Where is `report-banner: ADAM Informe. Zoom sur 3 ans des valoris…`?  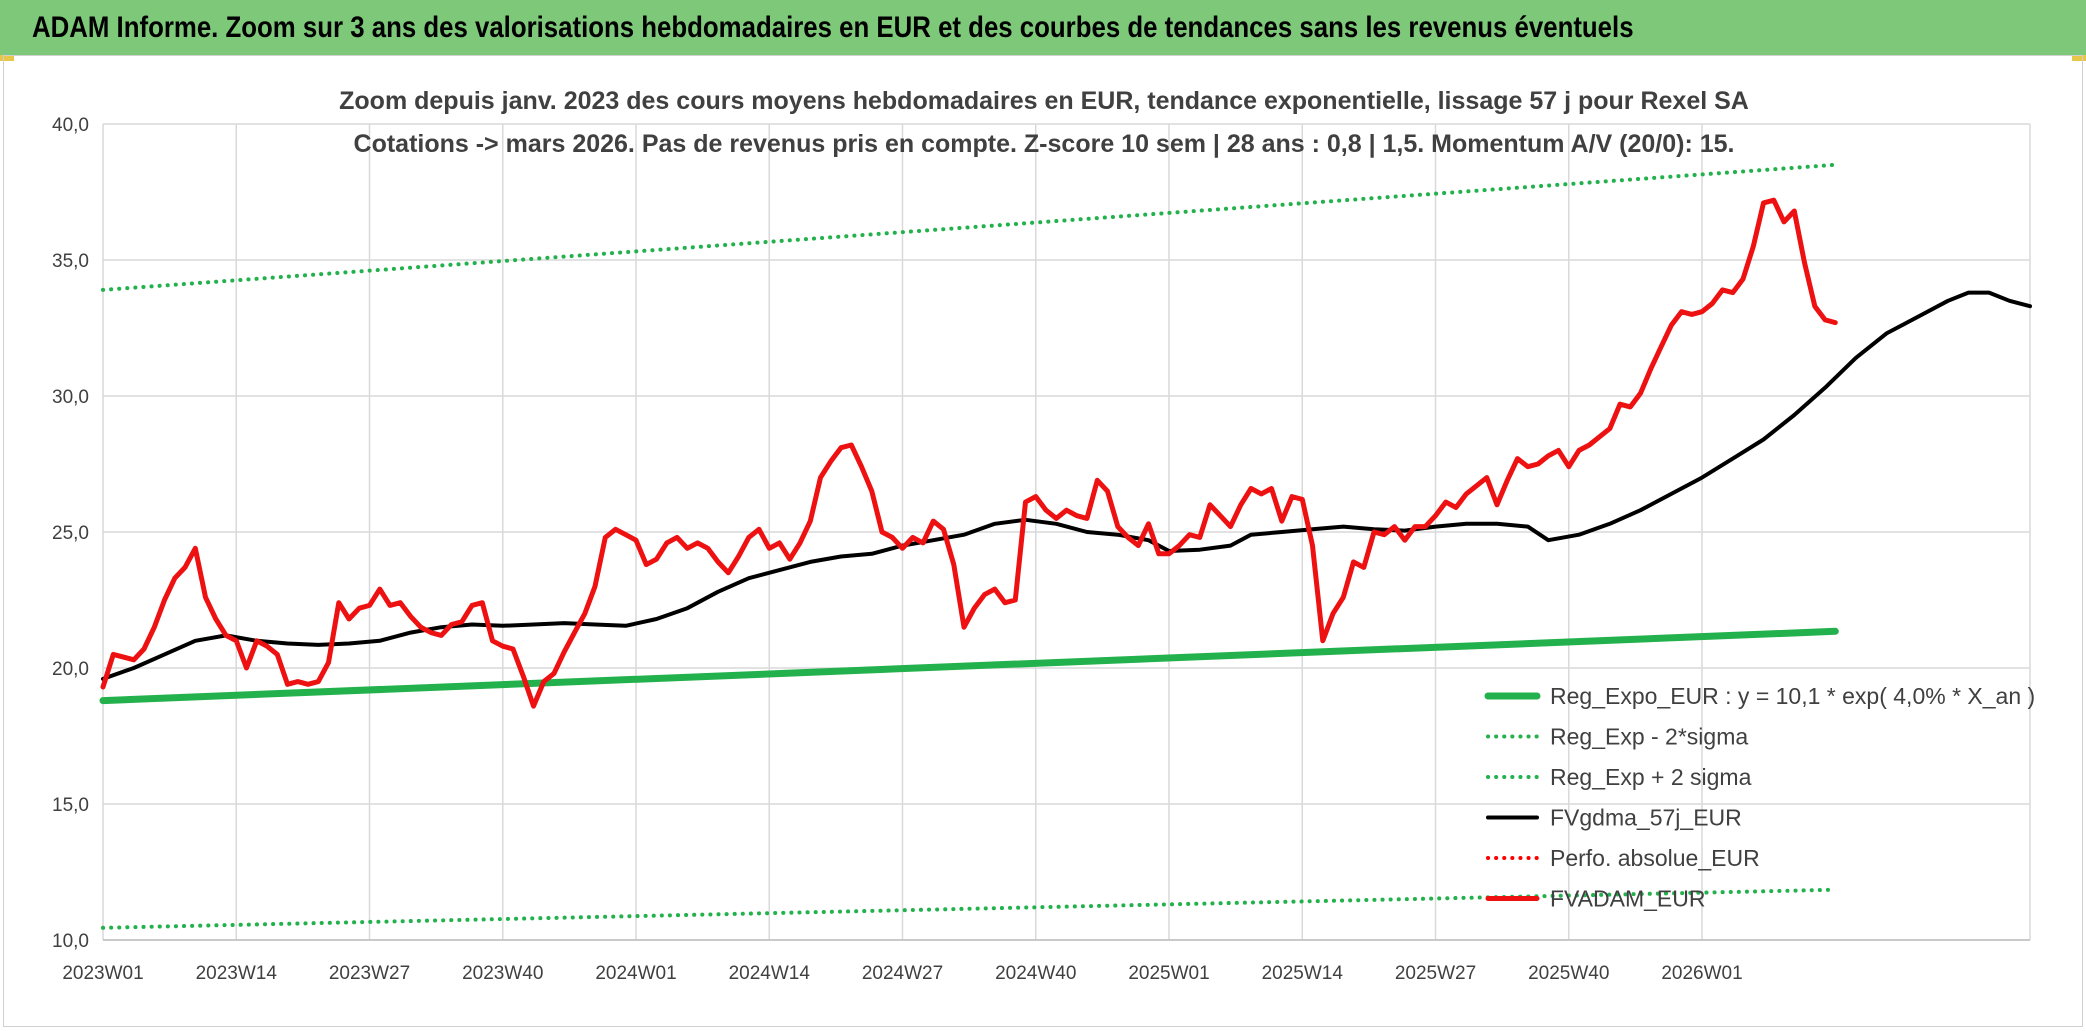 report-banner: ADAM Informe. Zoom sur 3 ans des valoris… is located at coordinates (1043, 27).